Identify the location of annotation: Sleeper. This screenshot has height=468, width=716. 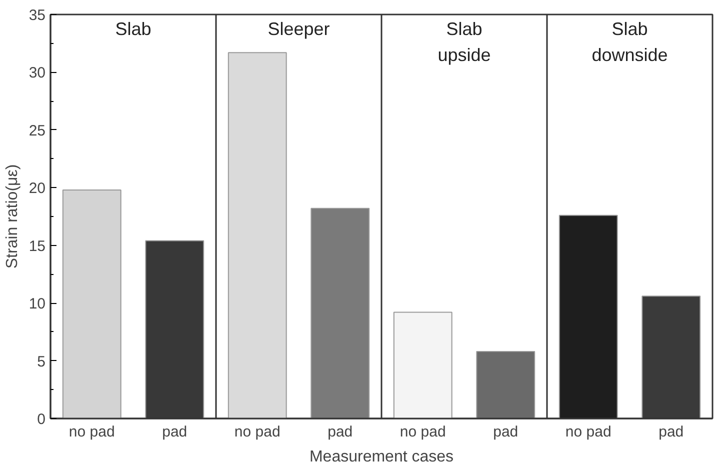
(299, 29).